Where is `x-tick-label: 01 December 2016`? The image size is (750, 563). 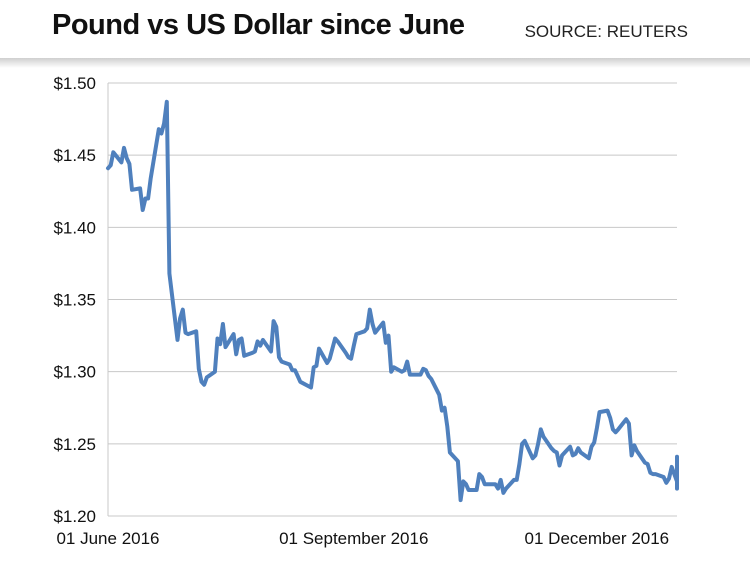
x-tick-label: 01 December 2016 is located at coordinates (597, 538).